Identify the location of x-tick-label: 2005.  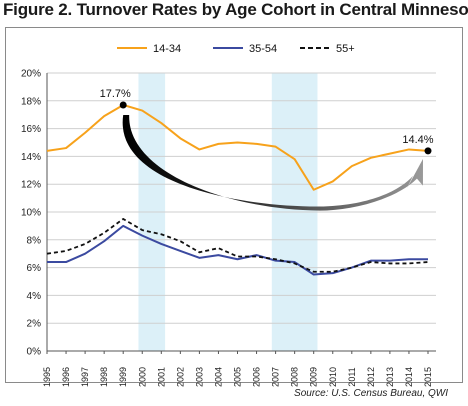
(238, 377).